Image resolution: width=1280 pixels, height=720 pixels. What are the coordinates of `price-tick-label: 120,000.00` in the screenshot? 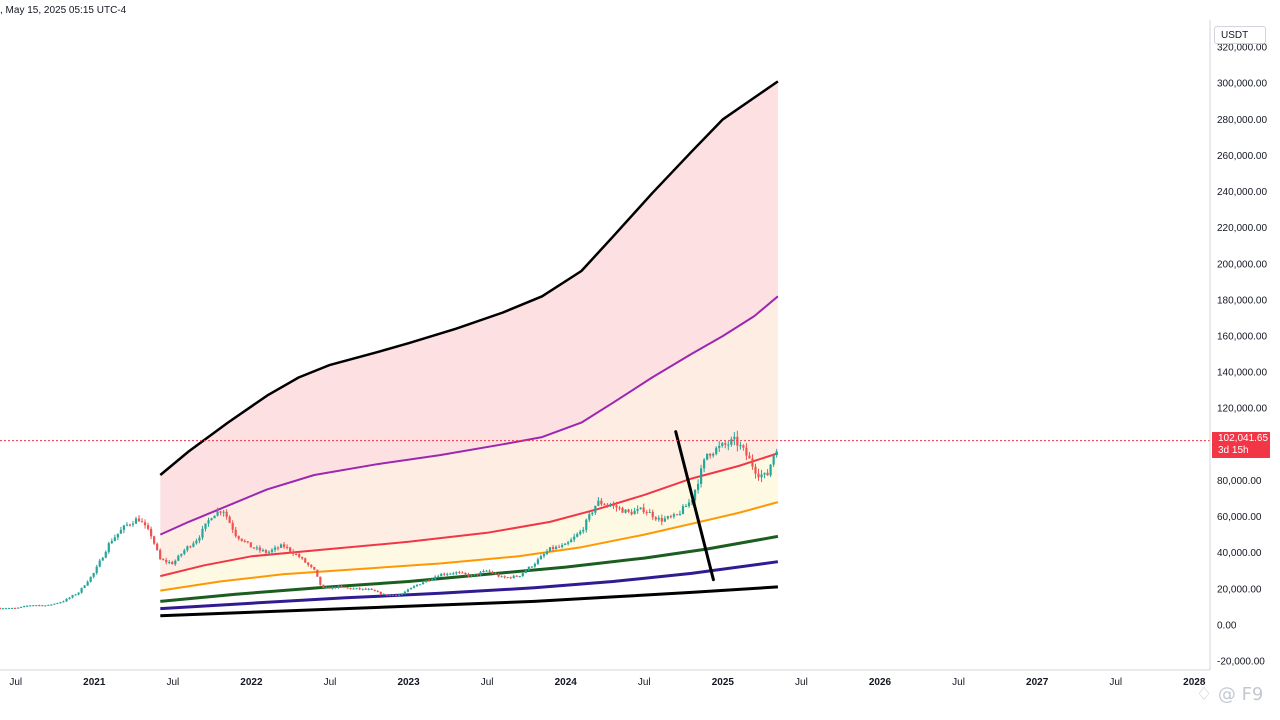 It's located at (1242, 409).